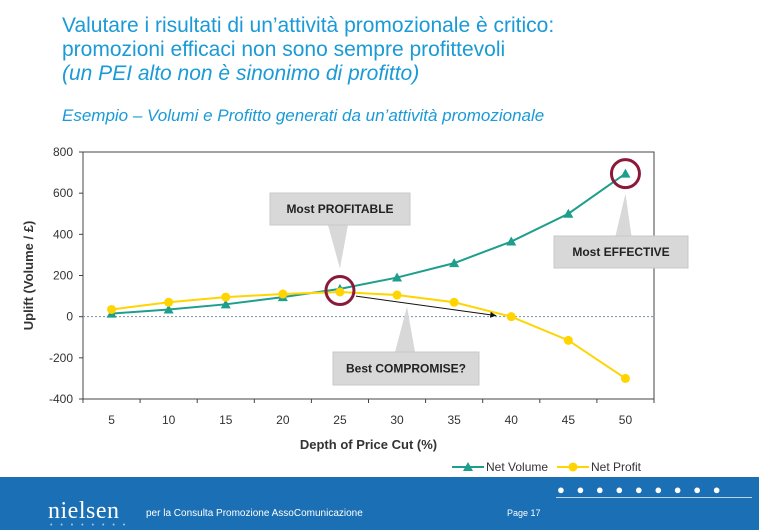 The image size is (759, 530). I want to click on x-tick-label: 35, so click(454, 420).